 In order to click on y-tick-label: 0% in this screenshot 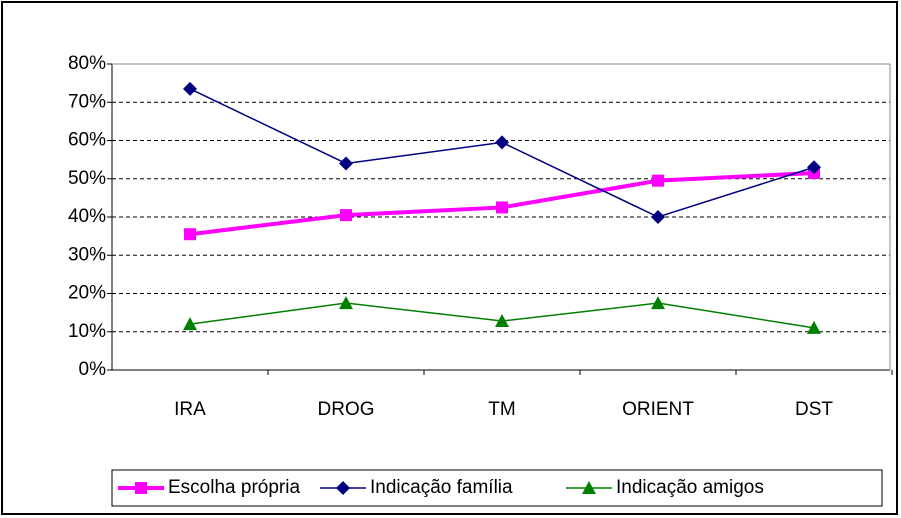, I will do `click(93, 369)`.